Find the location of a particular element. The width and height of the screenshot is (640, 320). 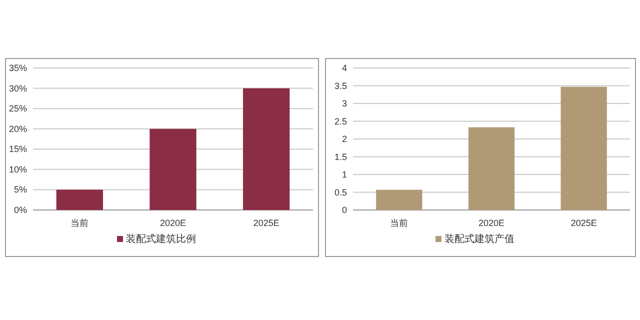

legend-label: 装配式建筑比例 is located at coordinates (161, 239).